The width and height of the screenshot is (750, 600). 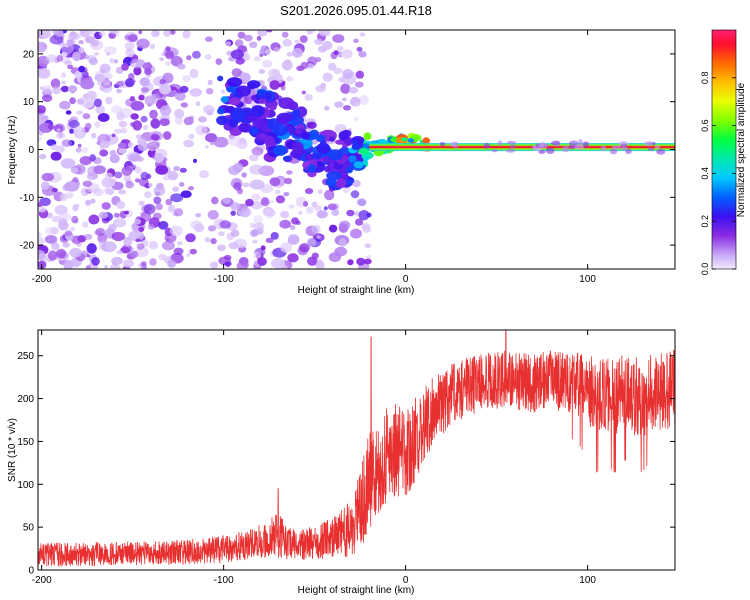 I want to click on spectrogram-carrier-line, so click(x=522, y=147).